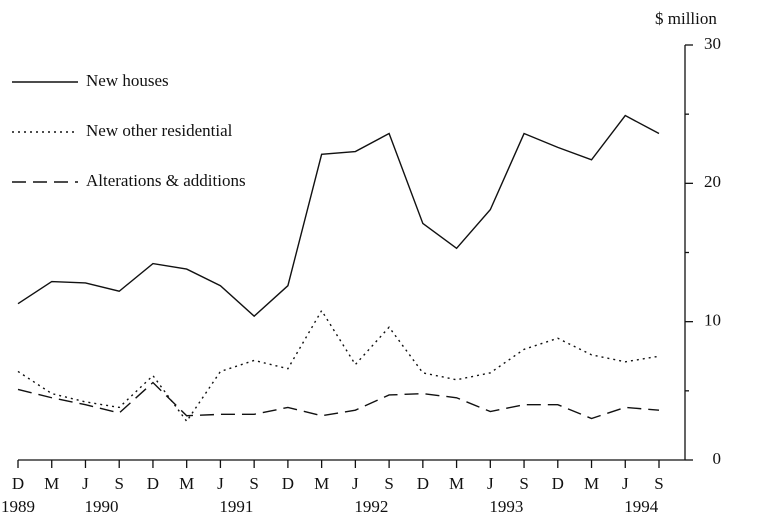  Describe the element at coordinates (101, 506) in the screenshot. I see `x-year-label: 1990` at that location.